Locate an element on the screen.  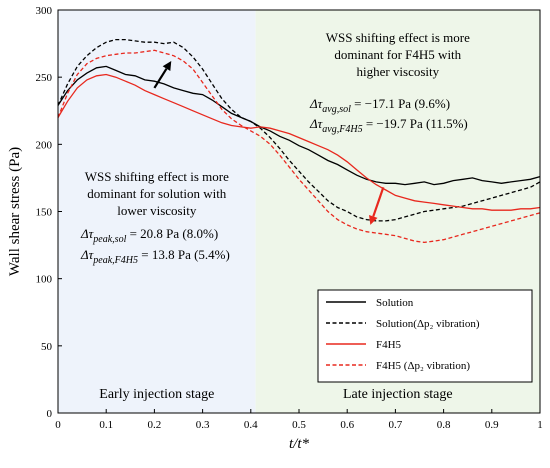
y-tick-label: 0 is located at coordinates (50, 414).